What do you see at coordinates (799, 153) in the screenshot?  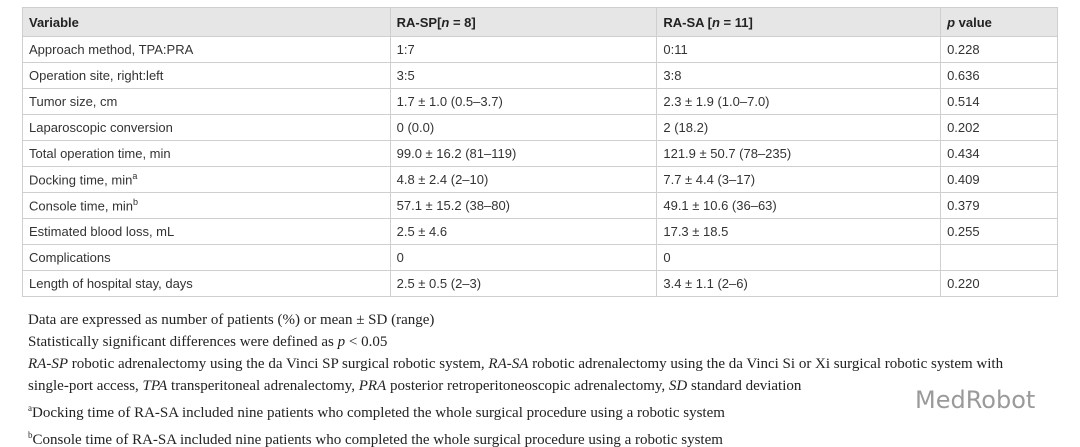 I see `cell: 121.9 ± 50.7 (78–235)` at bounding box center [799, 153].